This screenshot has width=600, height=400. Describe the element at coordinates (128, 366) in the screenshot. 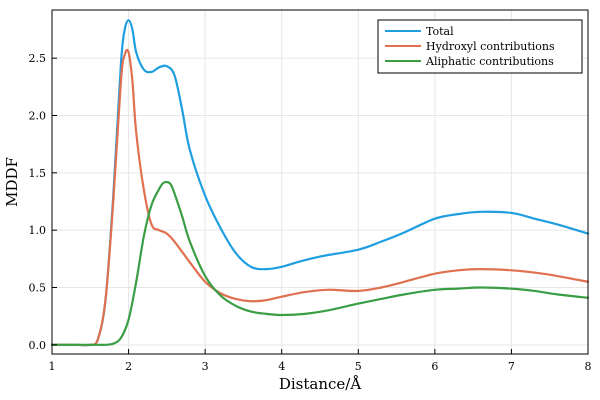

I see `x-tick-label: 2` at that location.